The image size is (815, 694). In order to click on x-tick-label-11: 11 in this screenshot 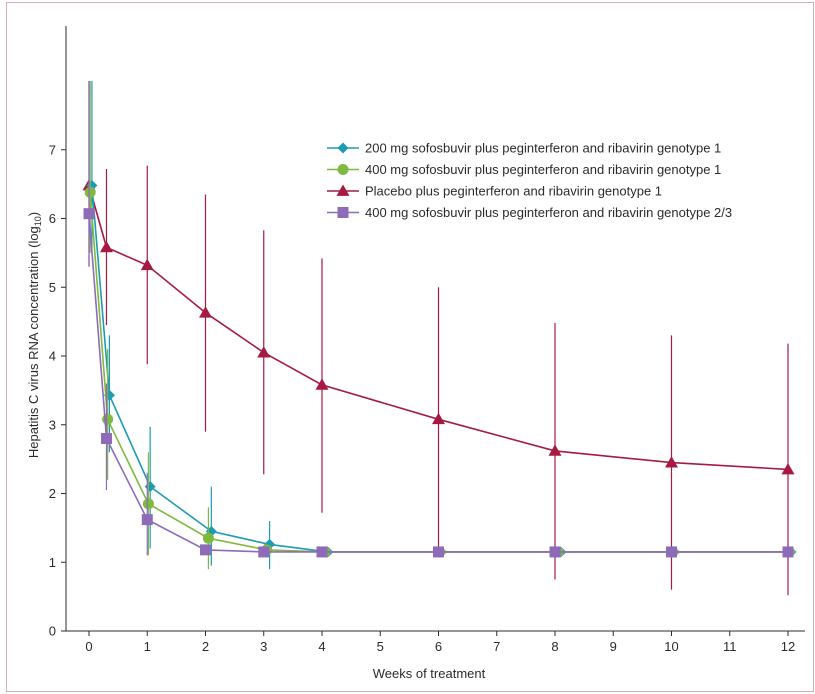, I will do `click(730, 646)`.